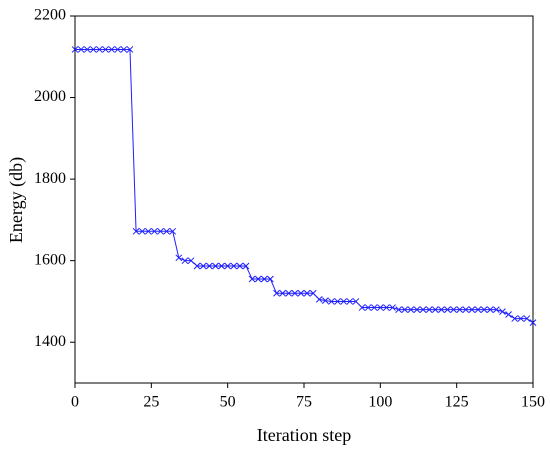 The height and width of the screenshot is (450, 550). I want to click on y-tick-label: 2200, so click(50, 15).